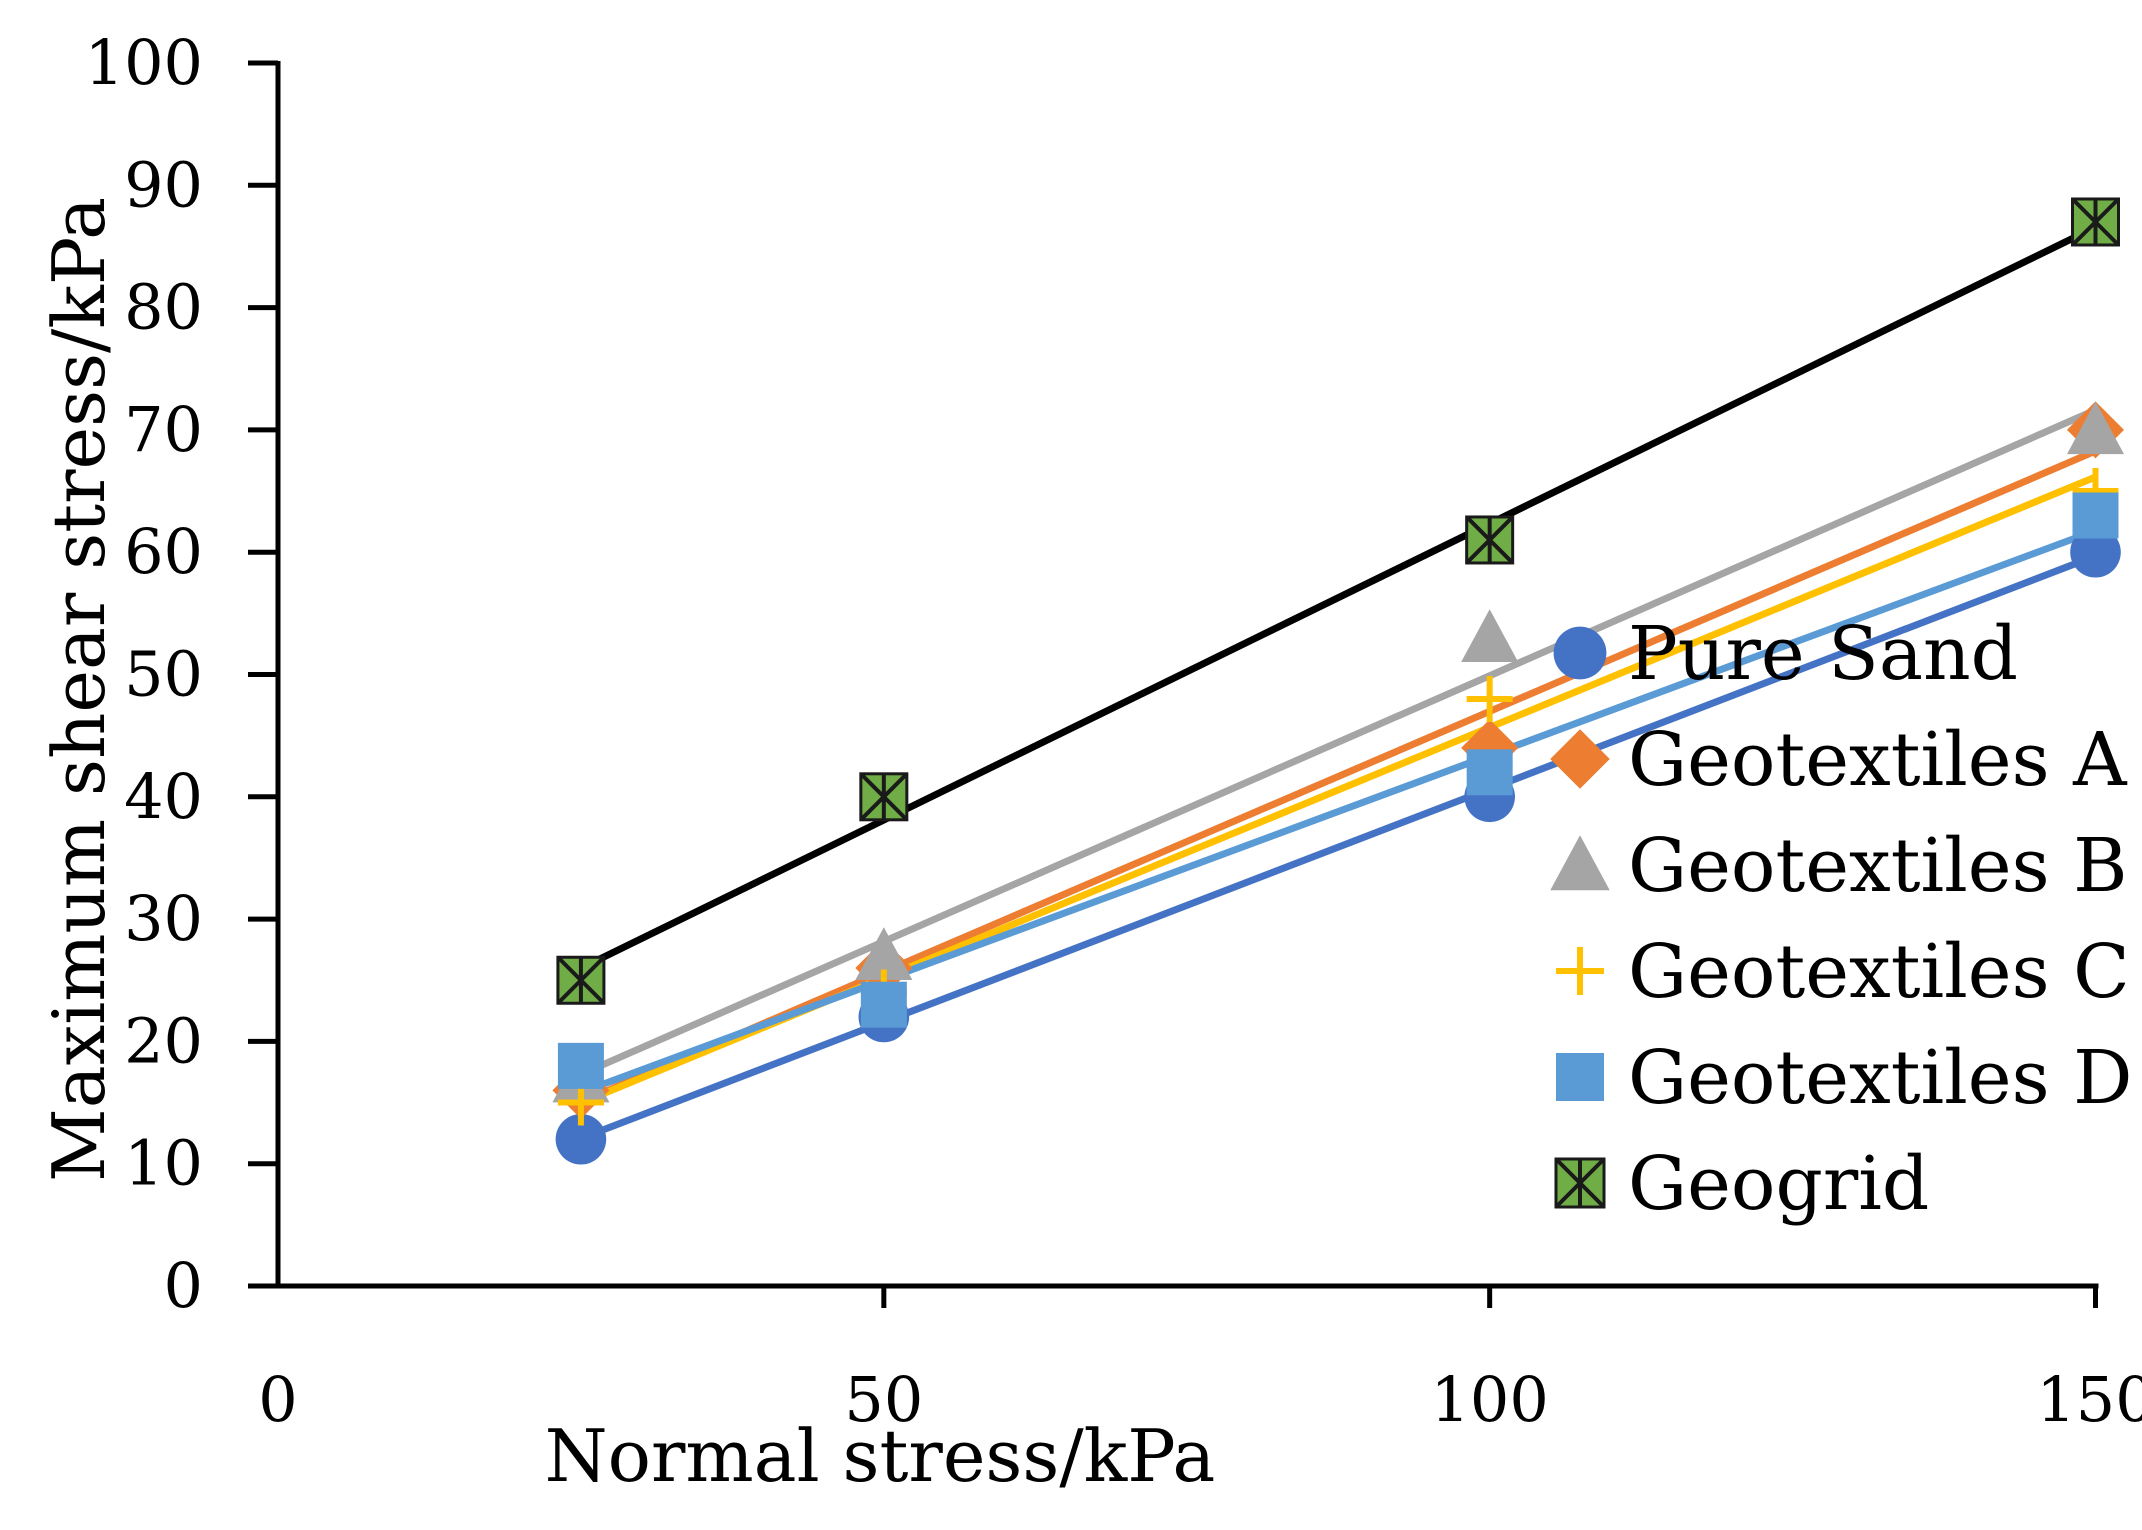 This screenshot has width=2142, height=1530. I want to click on legend-label-geotextiles-c: Geotextiles C, so click(1879, 972).